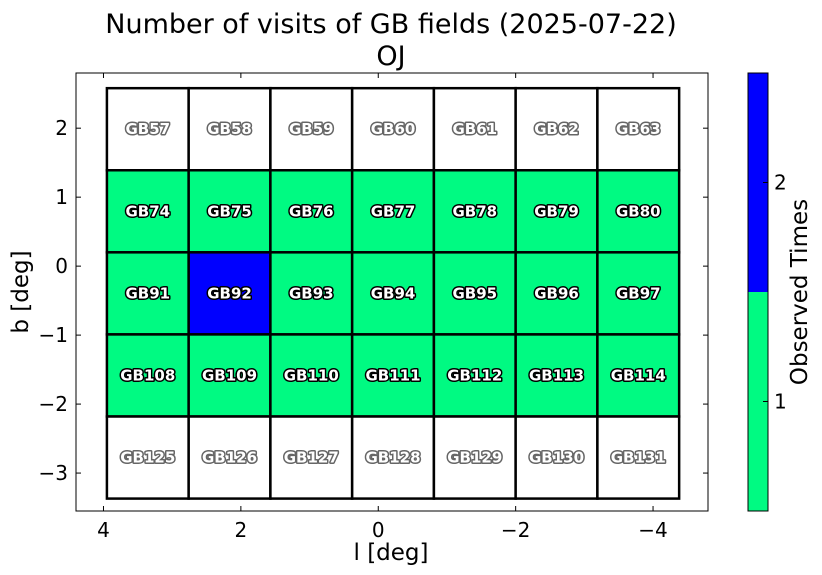 The height and width of the screenshot is (575, 822). I want to click on field-label: GB77, so click(393, 211).